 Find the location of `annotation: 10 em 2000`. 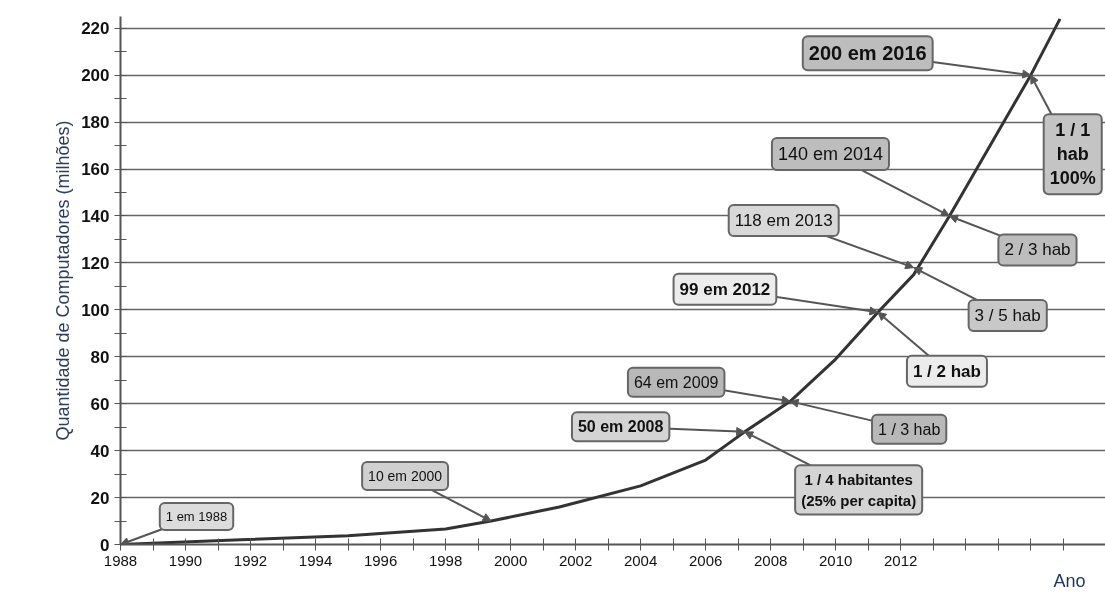

annotation: 10 em 2000 is located at coordinates (405, 476).